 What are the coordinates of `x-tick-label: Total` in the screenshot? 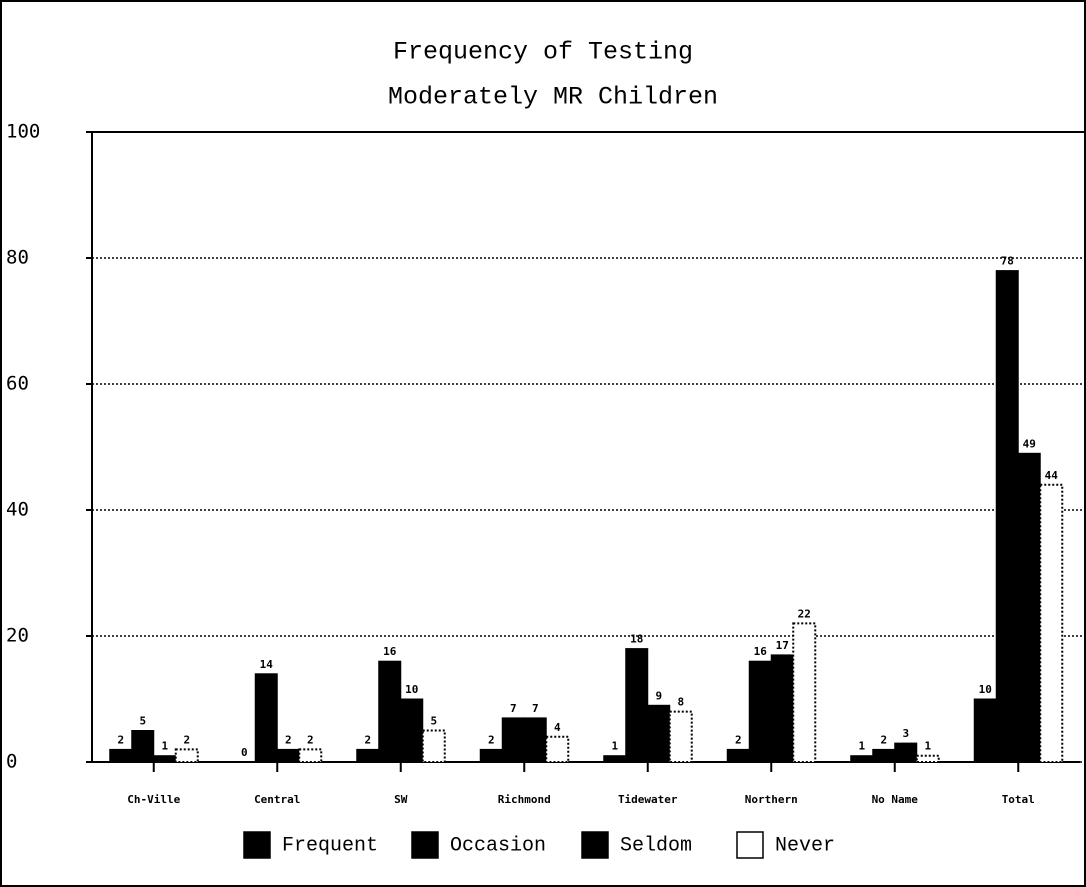 It's located at (1018, 799).